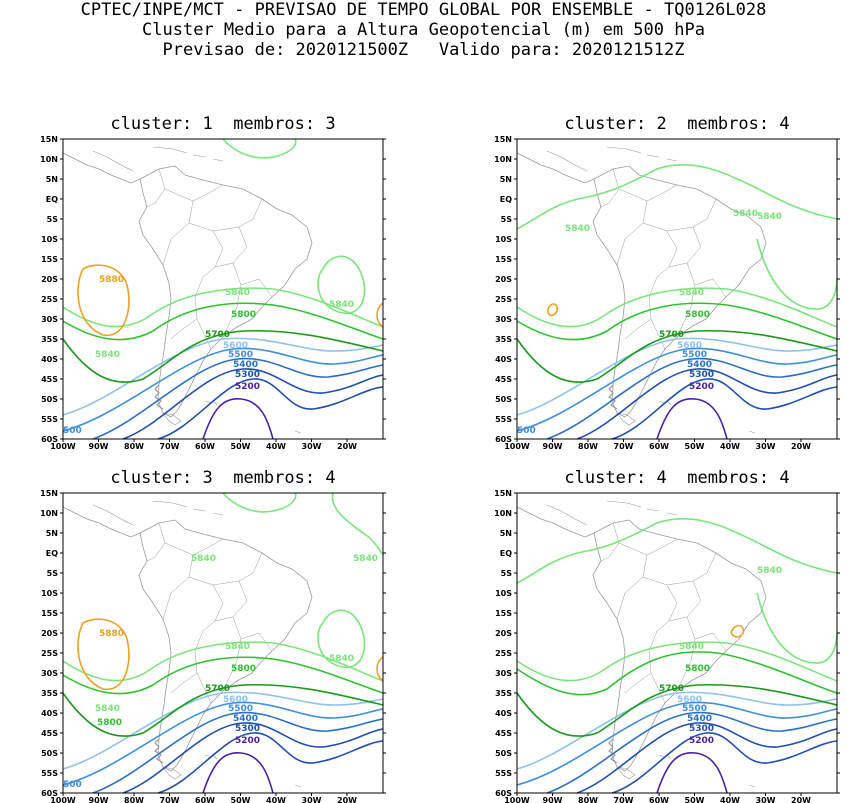 Image resolution: width=847 pixels, height=803 pixels. Describe the element at coordinates (677, 478) in the screenshot. I see `panel-4-title: cluster: 4 membros: 4` at that location.